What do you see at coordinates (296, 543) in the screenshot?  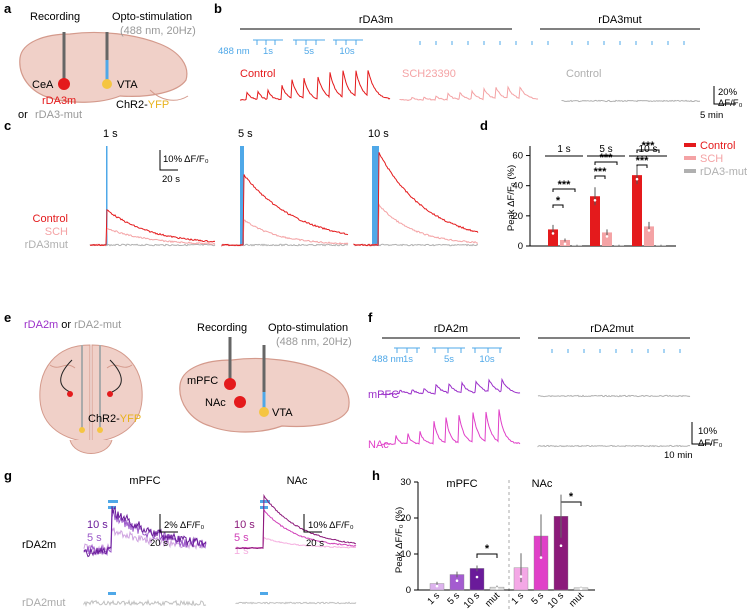 I see `g-nac-1s-trace` at bounding box center [296, 543].